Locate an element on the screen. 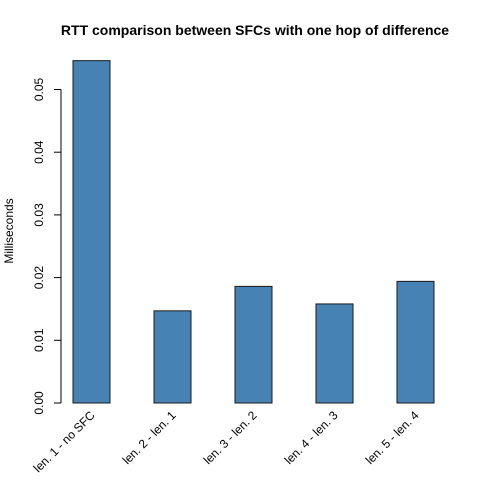  x-category-label: len. 2 - len. 1 is located at coordinates (149, 437).